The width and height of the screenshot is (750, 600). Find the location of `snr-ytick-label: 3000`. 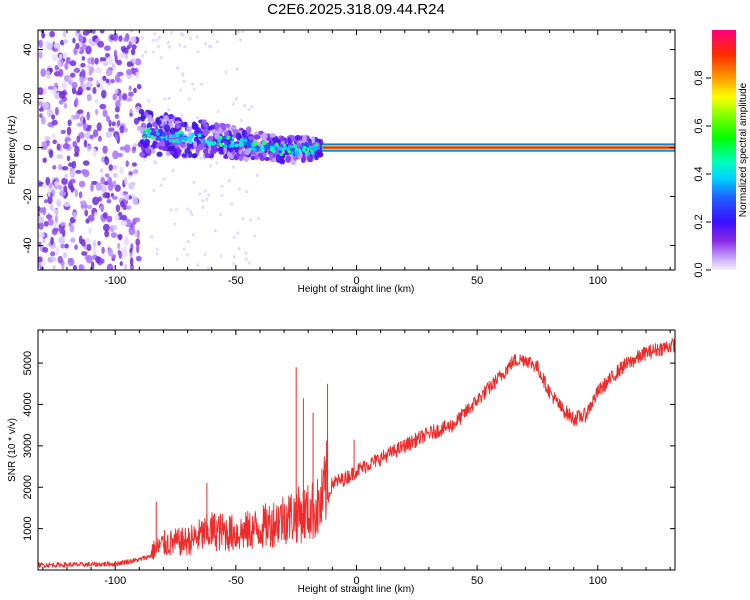

snr-ytick-label: 3000 is located at coordinates (28, 446).